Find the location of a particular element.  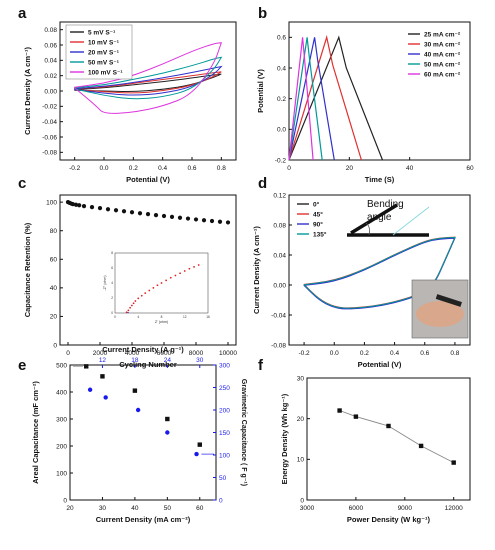

y-tick-label-b: 0.4 is located at coordinates (281, 68).